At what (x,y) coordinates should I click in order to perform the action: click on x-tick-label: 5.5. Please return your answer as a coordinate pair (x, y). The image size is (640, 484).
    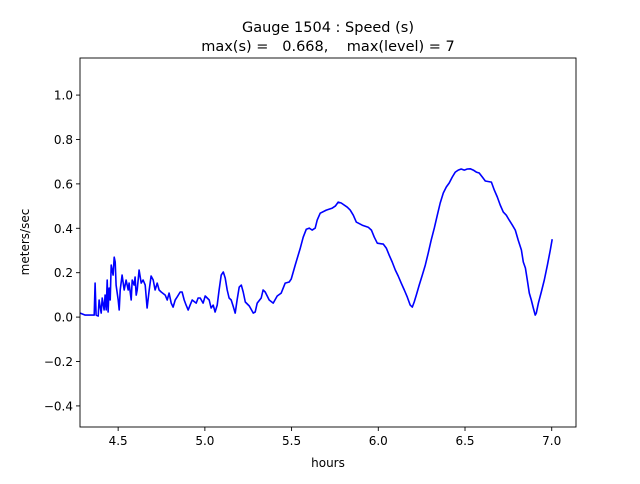
    Looking at the image, I should click on (291, 441).